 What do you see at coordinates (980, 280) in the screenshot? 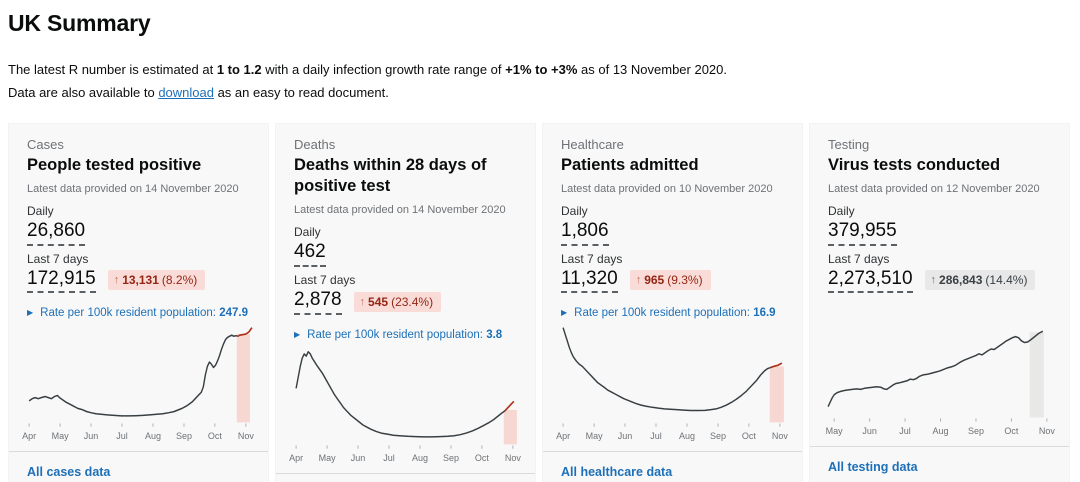
I see `change-badge: ↑ 286,843 (14.4%)` at bounding box center [980, 280].